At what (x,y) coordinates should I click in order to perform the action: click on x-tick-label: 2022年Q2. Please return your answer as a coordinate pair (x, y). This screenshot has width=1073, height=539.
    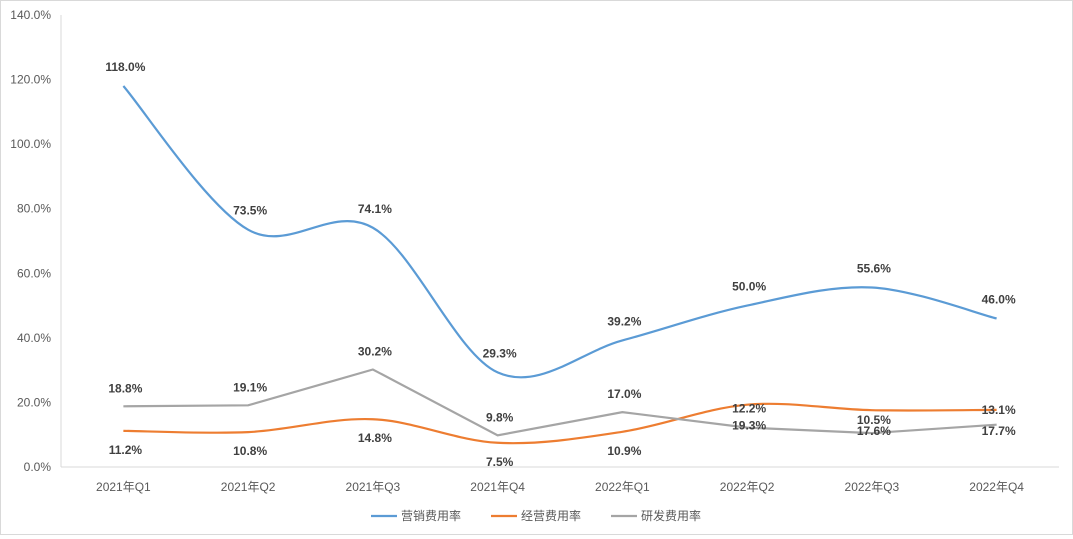
    Looking at the image, I should click on (747, 487).